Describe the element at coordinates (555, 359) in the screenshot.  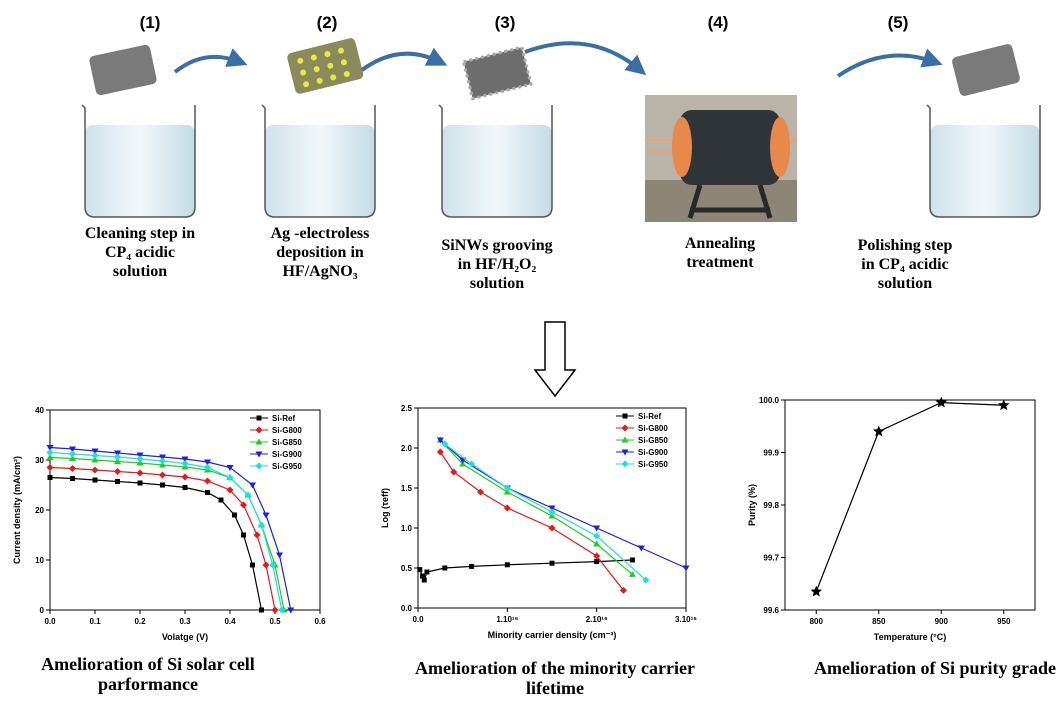
I see `down-arrow` at that location.